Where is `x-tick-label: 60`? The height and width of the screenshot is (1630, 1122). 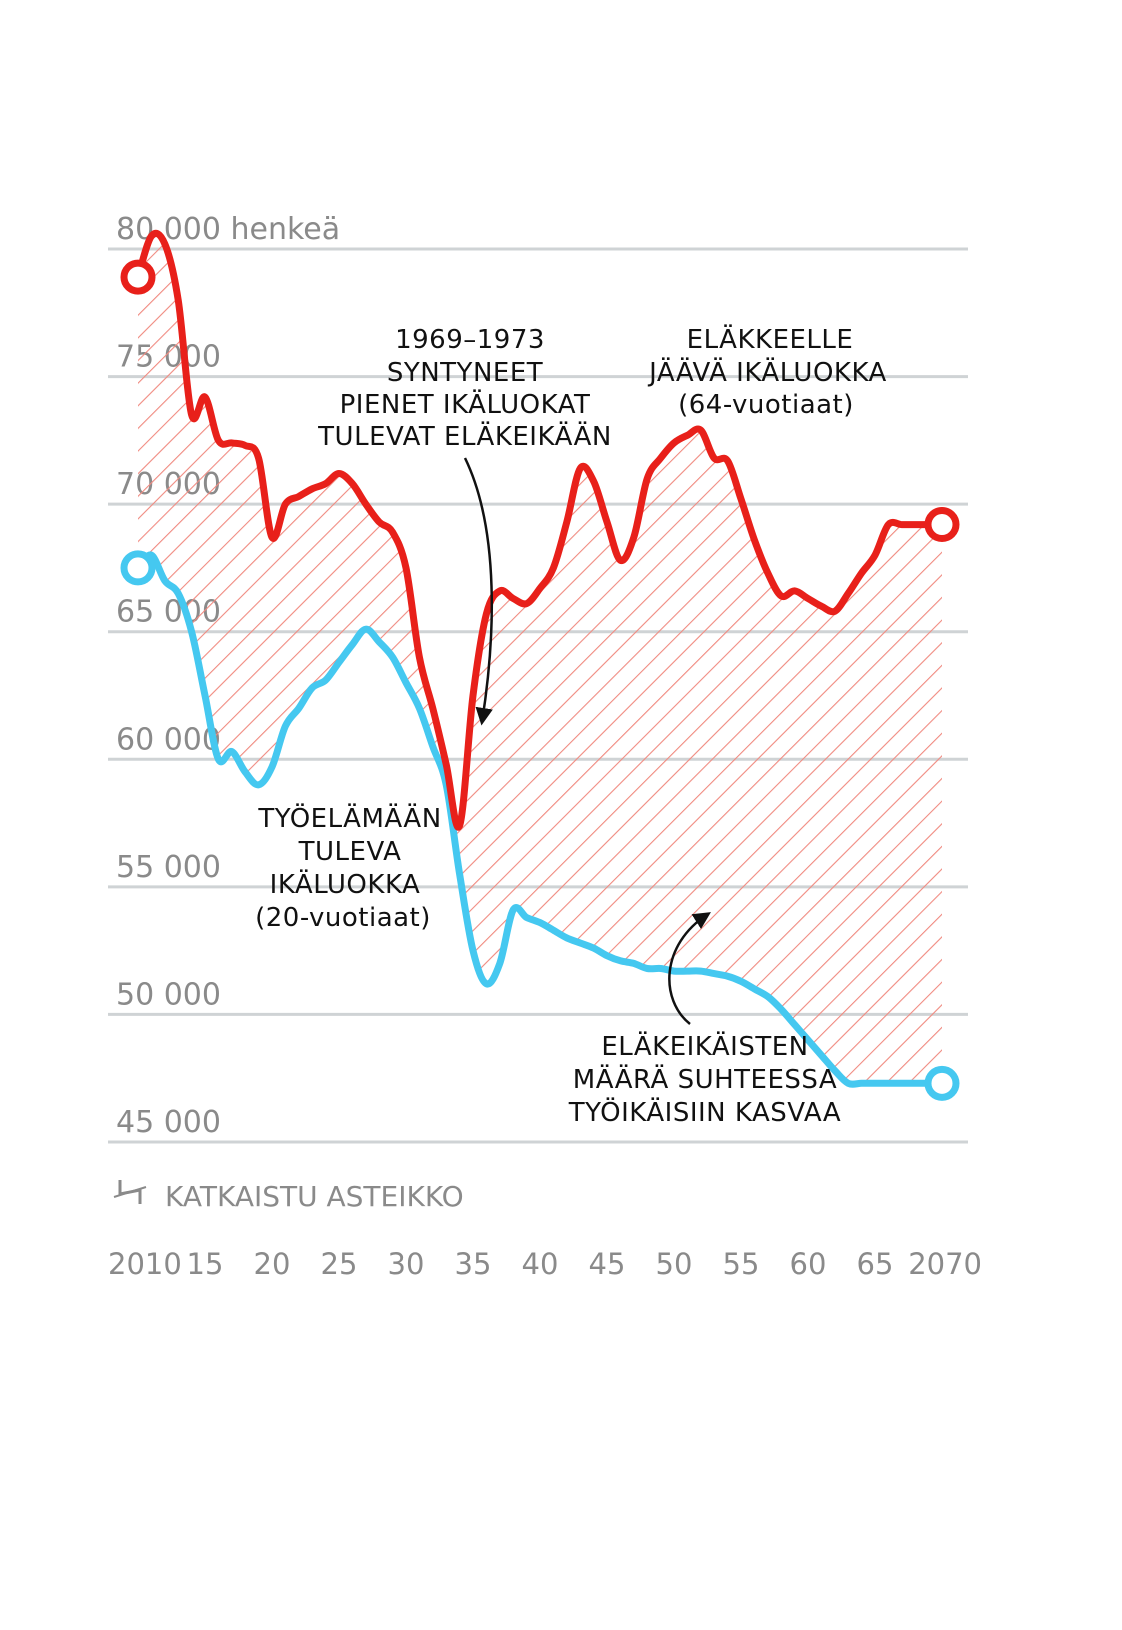
x-tick-label: 60 is located at coordinates (808, 1264).